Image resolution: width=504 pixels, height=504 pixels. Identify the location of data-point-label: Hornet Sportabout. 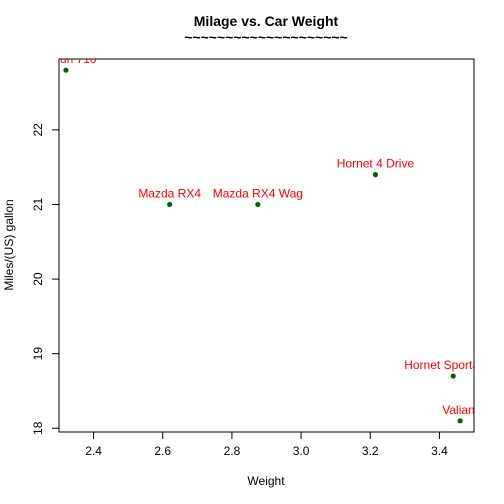
(453, 365).